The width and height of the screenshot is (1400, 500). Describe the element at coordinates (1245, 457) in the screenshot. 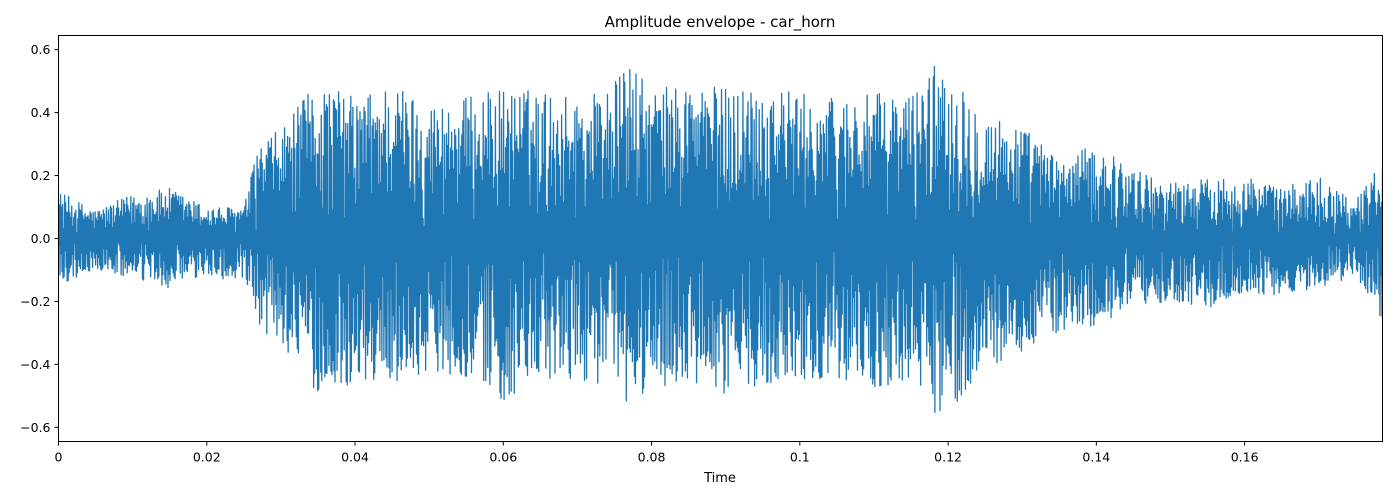

I see `x-tick-label: 0.16` at that location.